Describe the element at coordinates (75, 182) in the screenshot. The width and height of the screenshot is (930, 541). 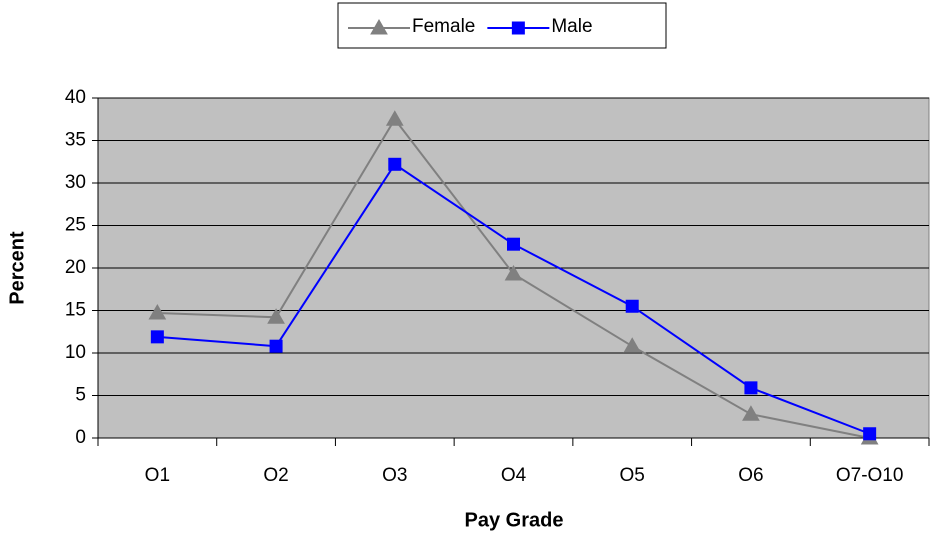
I see `y-tick-label: 30` at that location.